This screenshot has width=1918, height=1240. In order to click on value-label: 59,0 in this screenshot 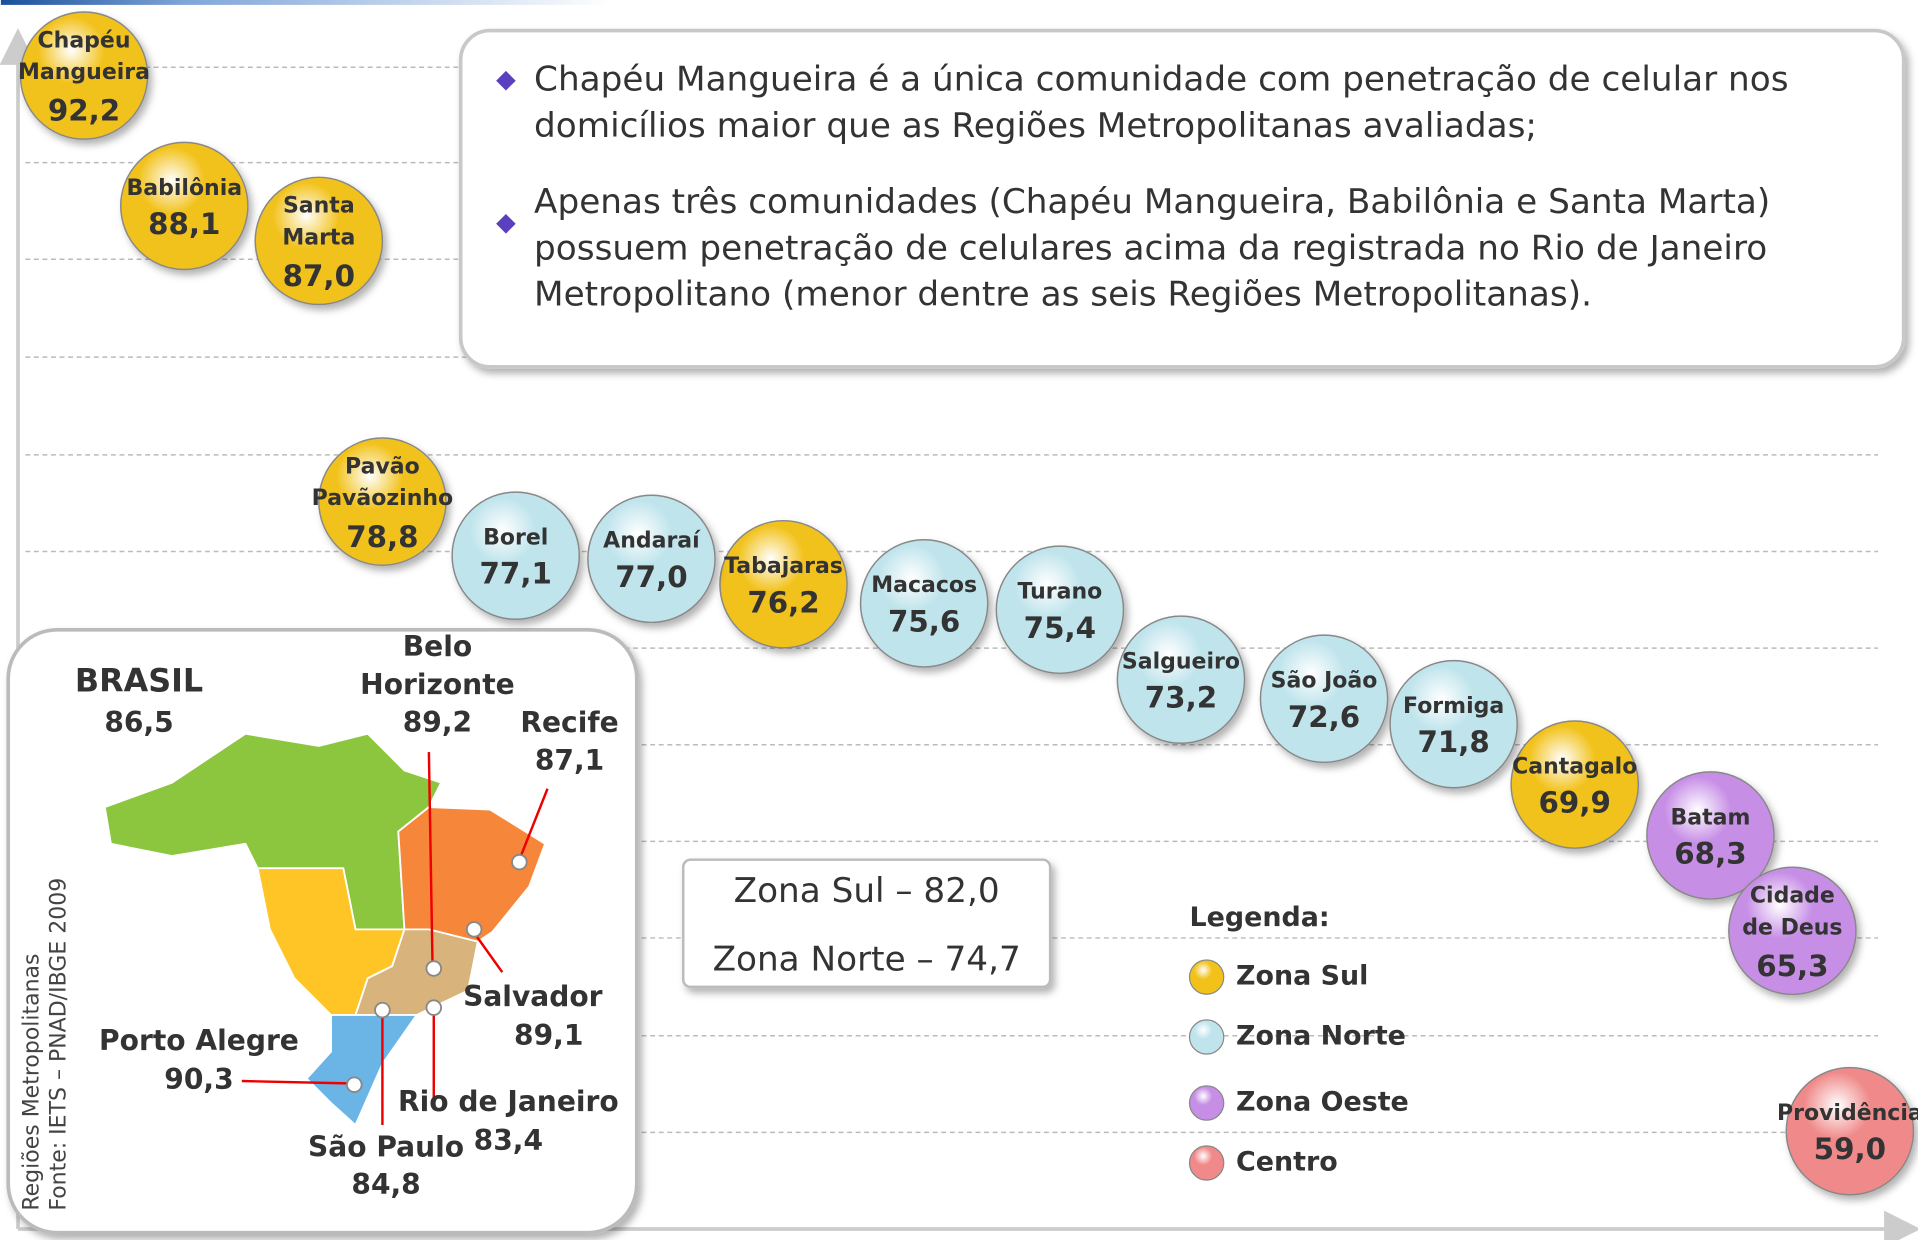, I will do `click(1850, 1149)`.